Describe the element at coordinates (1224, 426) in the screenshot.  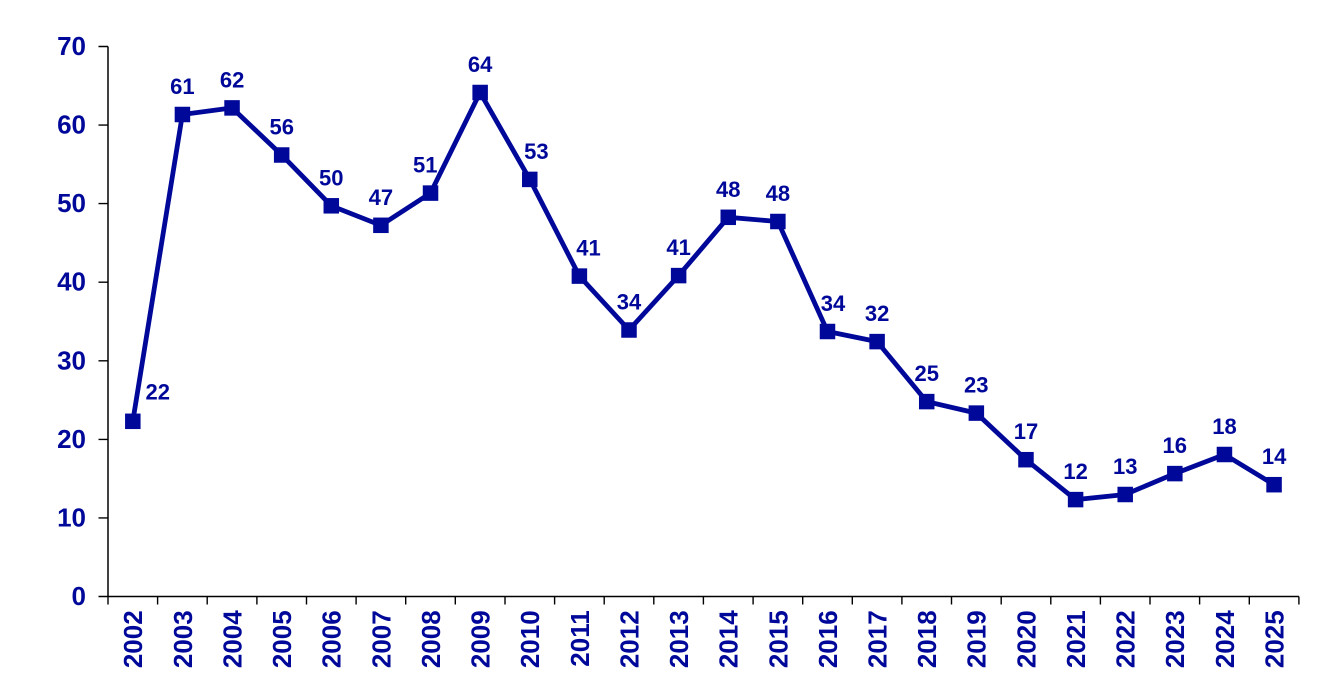
I see `svg-text: 18` at that location.